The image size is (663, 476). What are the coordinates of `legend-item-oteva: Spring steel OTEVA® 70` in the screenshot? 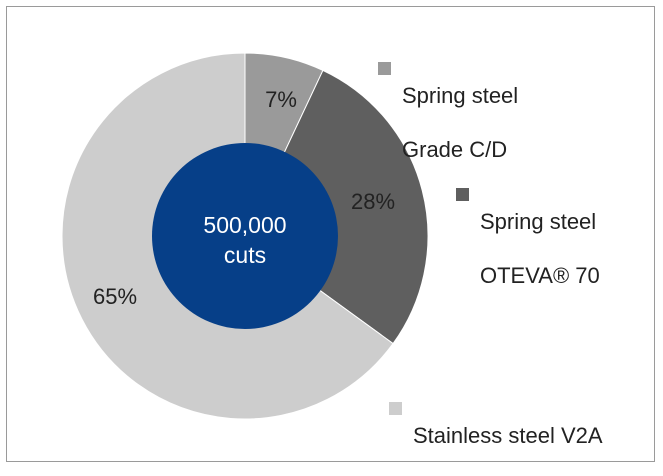 It's located at (556, 234).